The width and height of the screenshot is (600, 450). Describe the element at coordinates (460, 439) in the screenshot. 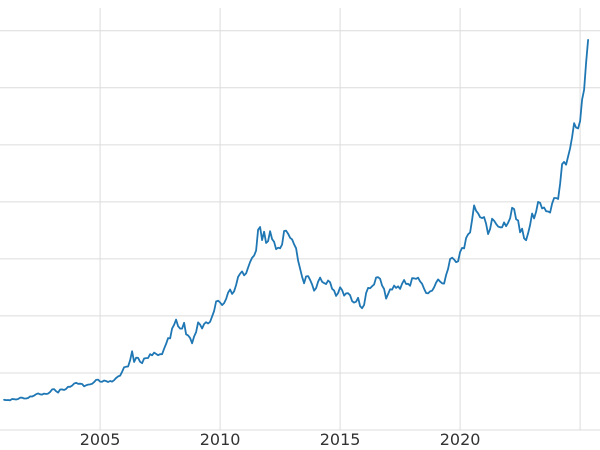

I see `x-tick-label: 2020` at that location.